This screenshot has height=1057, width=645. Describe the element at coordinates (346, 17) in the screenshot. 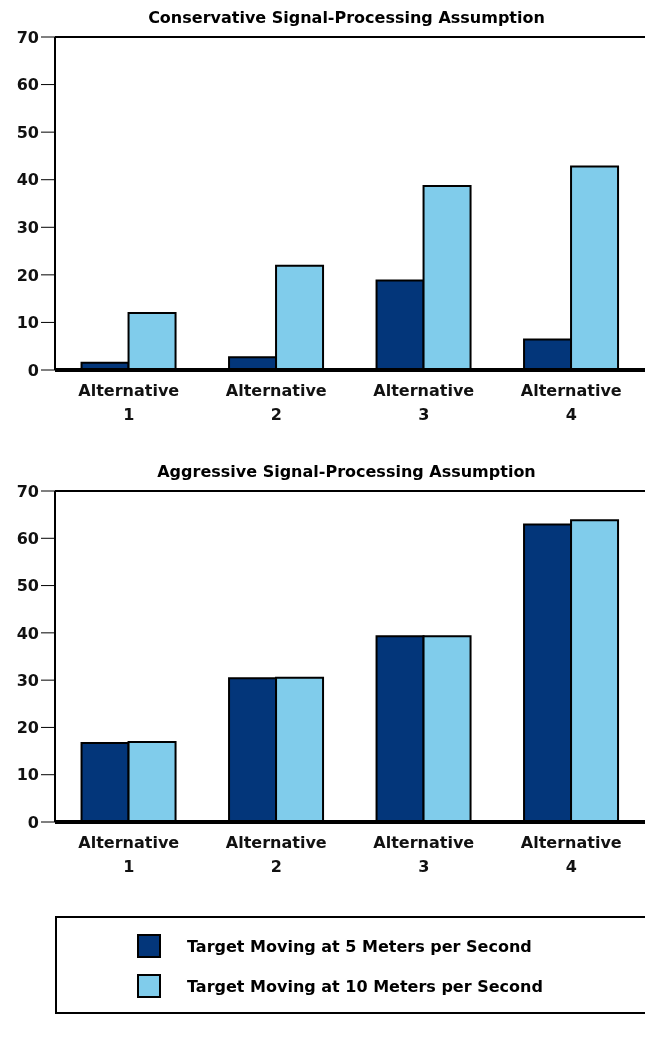

I see `chart-title: Conservative Signal-Processing Assumption` at that location.